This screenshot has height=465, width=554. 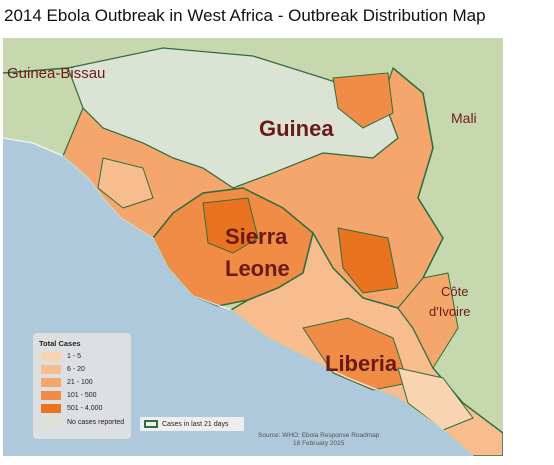 I want to click on source-line-2: 18 February 2015, so click(x=319, y=443).